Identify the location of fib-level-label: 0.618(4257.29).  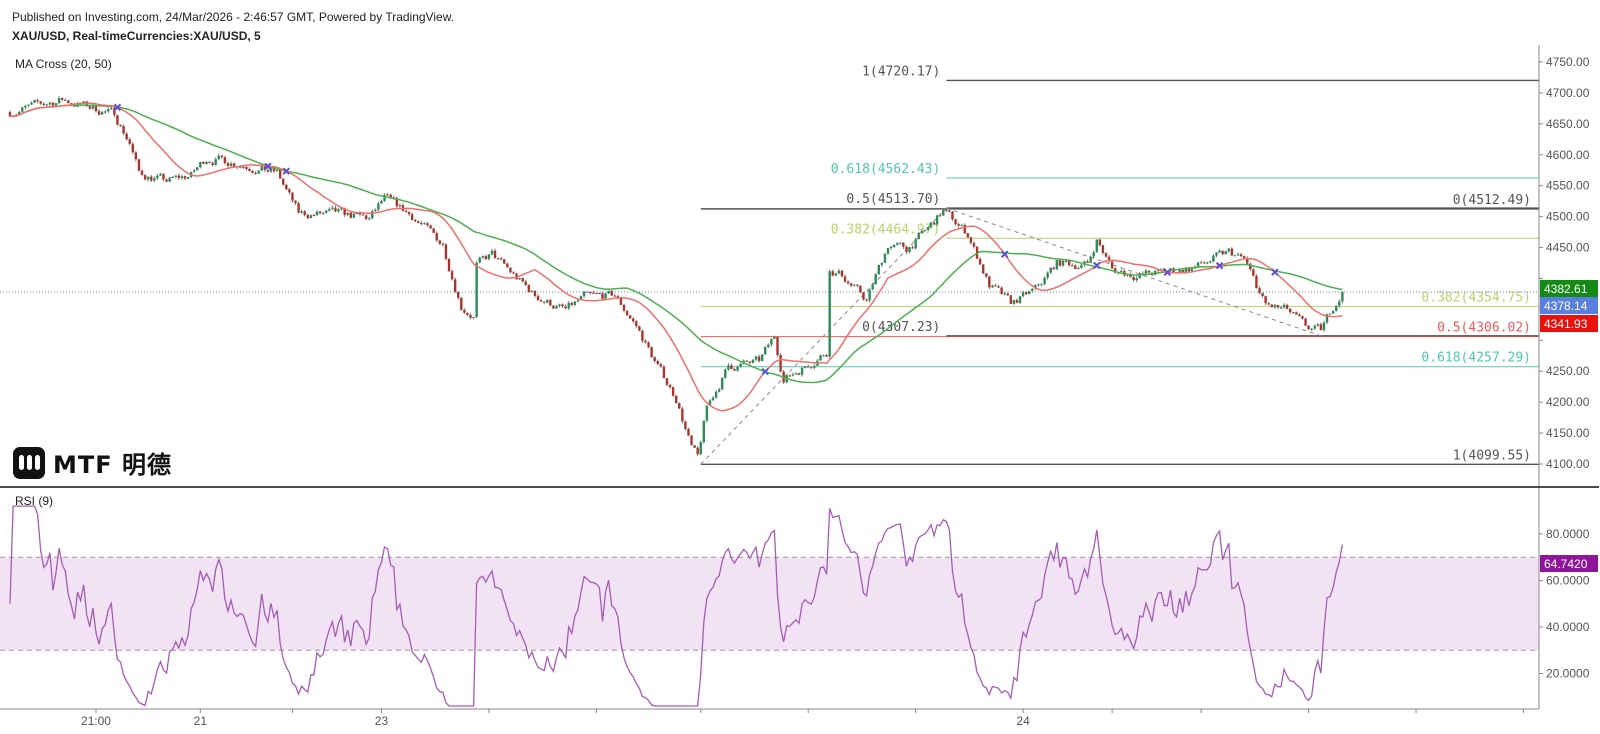
(1476, 358).